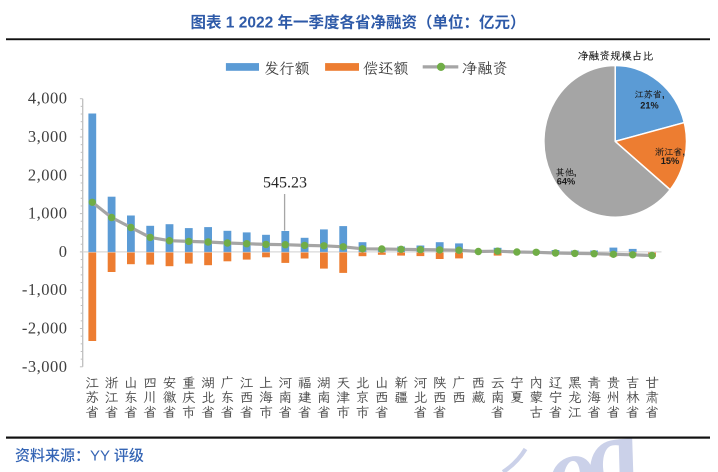 The height and width of the screenshot is (472, 718). I want to click on svg-text: 州, so click(614, 397).